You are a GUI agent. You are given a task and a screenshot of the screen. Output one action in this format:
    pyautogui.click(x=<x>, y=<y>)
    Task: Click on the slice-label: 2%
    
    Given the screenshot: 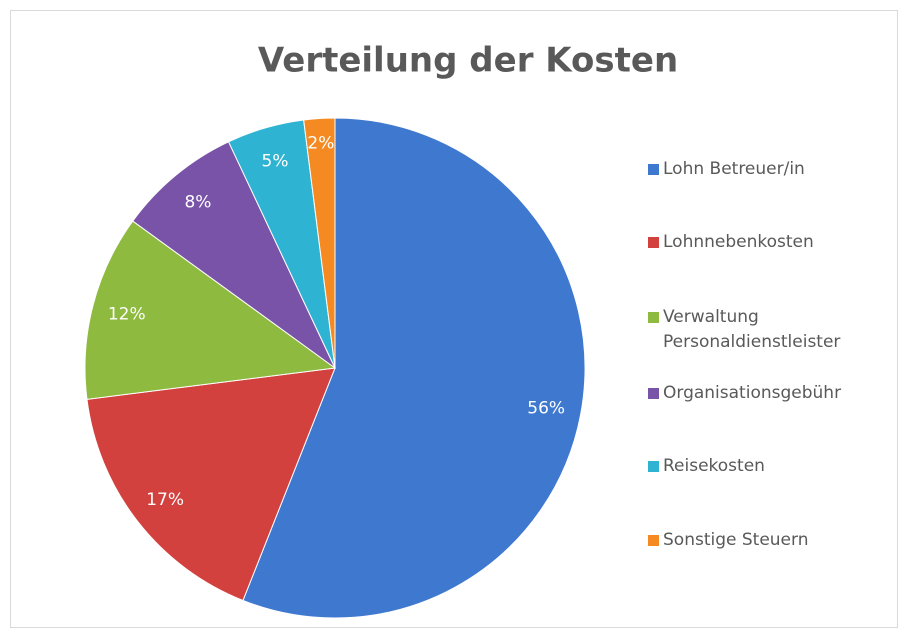 What is the action you would take?
    pyautogui.click(x=320, y=143)
    